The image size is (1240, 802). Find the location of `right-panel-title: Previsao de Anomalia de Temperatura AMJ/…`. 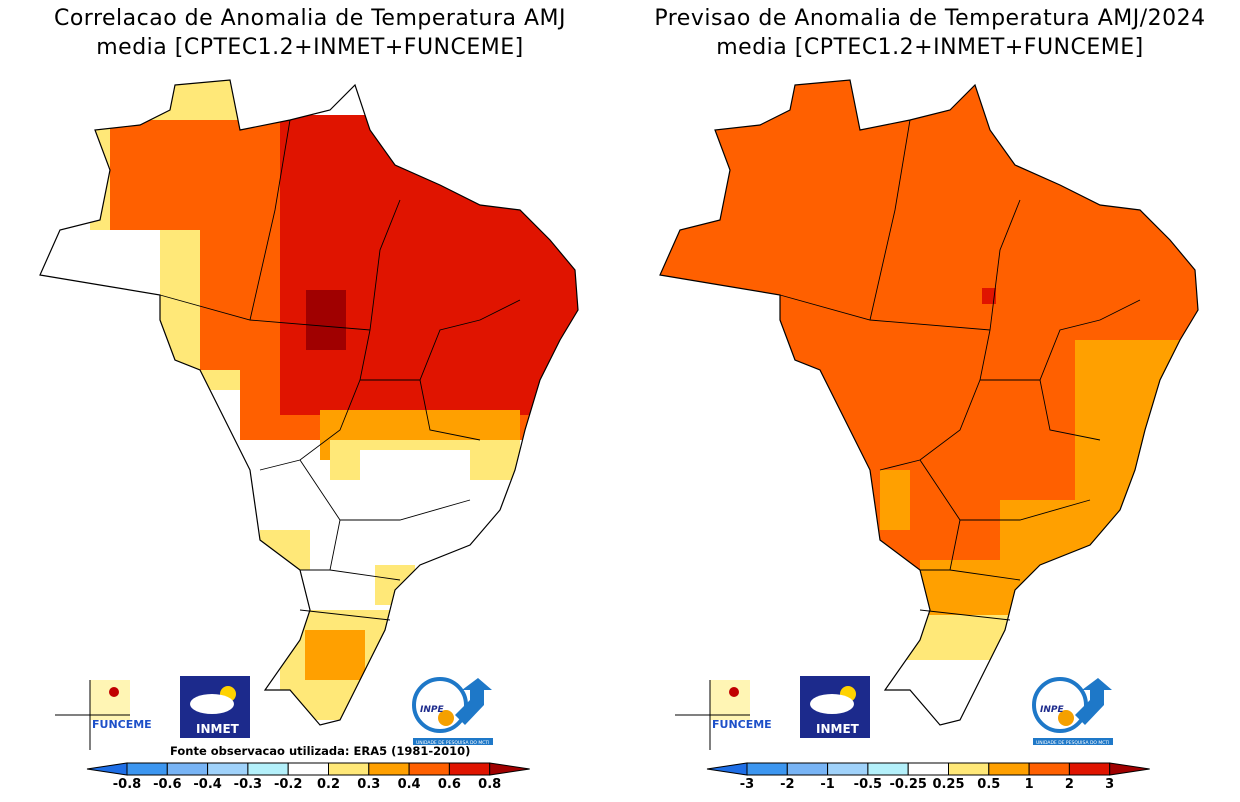

right-panel-title: Previsao de Anomalia de Temperatura AMJ/… is located at coordinates (930, 33).